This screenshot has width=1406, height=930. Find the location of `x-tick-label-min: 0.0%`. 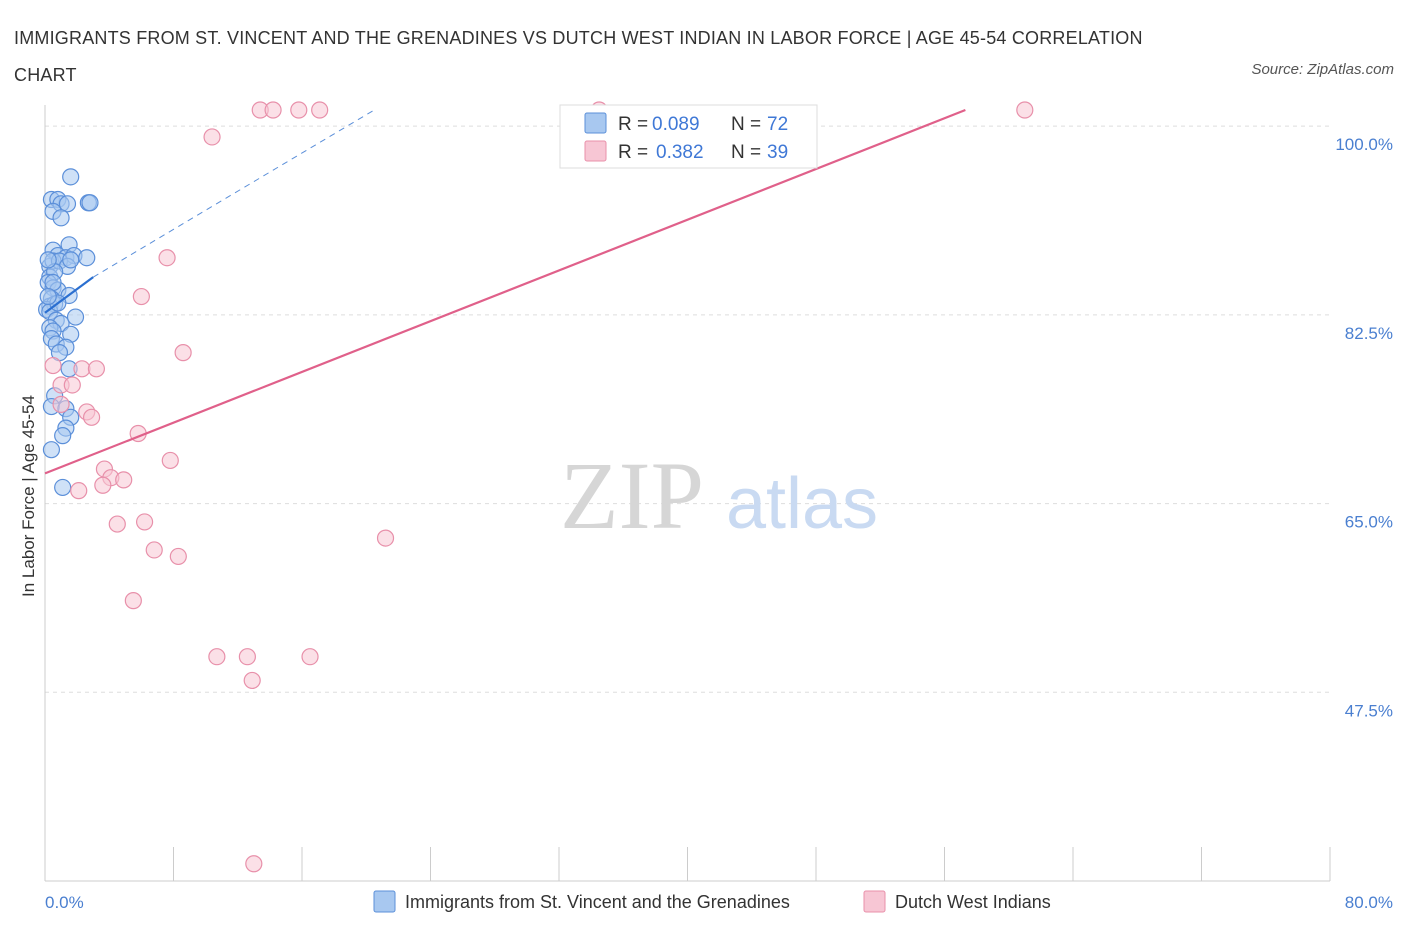

x-tick-label-min: 0.0% is located at coordinates (64, 902).